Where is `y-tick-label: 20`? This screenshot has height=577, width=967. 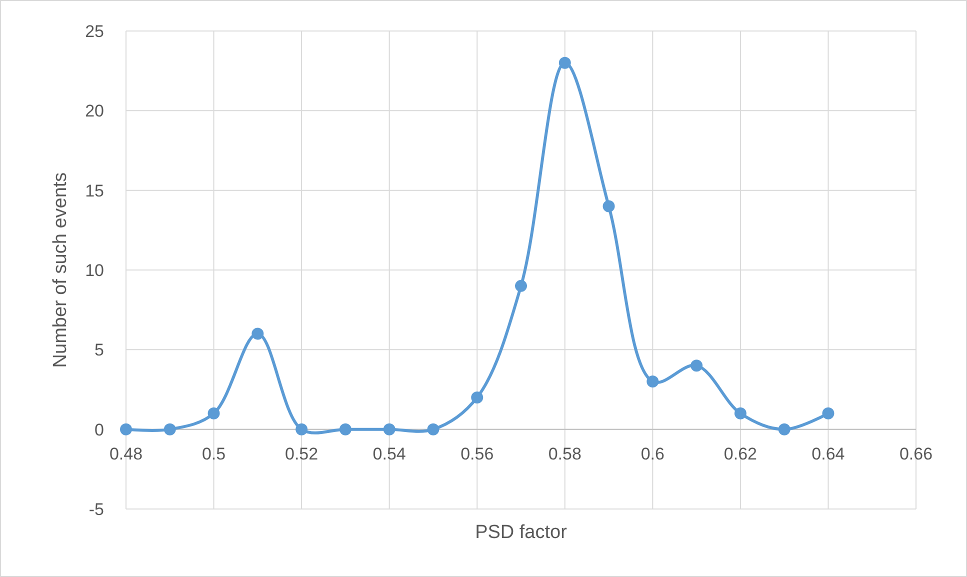
y-tick-label: 20 is located at coordinates (94, 111).